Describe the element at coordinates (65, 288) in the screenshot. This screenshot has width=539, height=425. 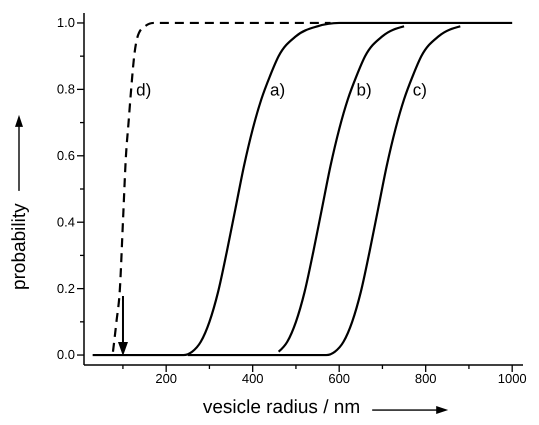
I see `y-tick-label: 0.2` at that location.